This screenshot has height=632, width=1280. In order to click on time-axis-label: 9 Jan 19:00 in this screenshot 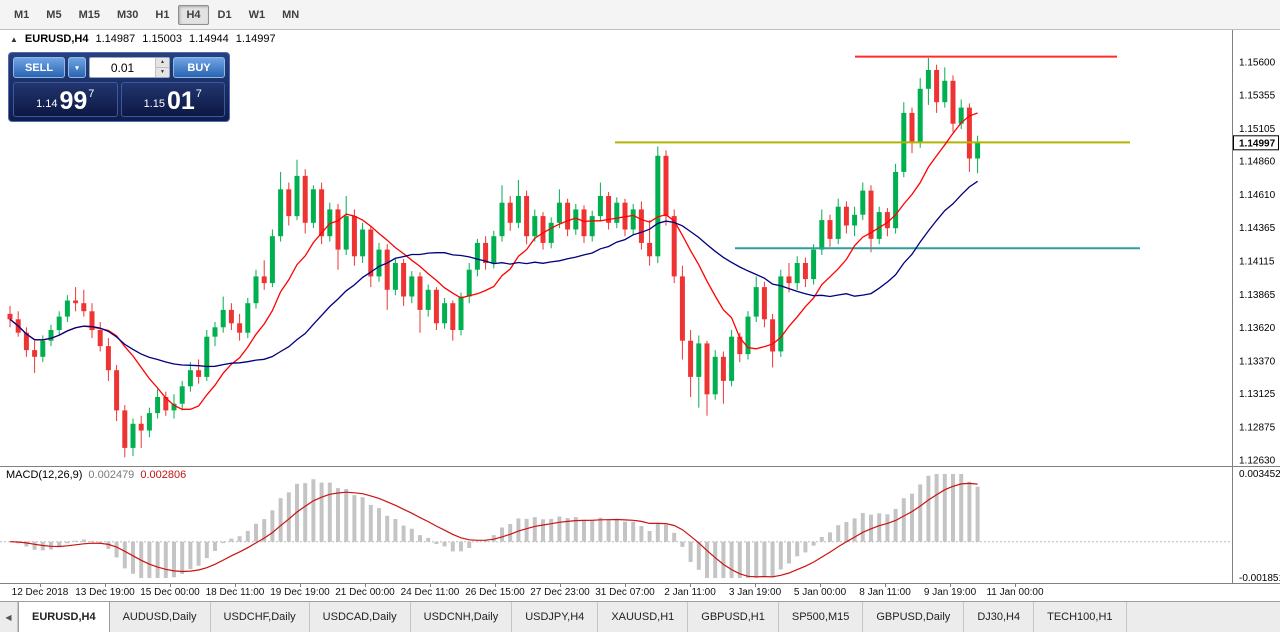, I will do `click(950, 592)`.